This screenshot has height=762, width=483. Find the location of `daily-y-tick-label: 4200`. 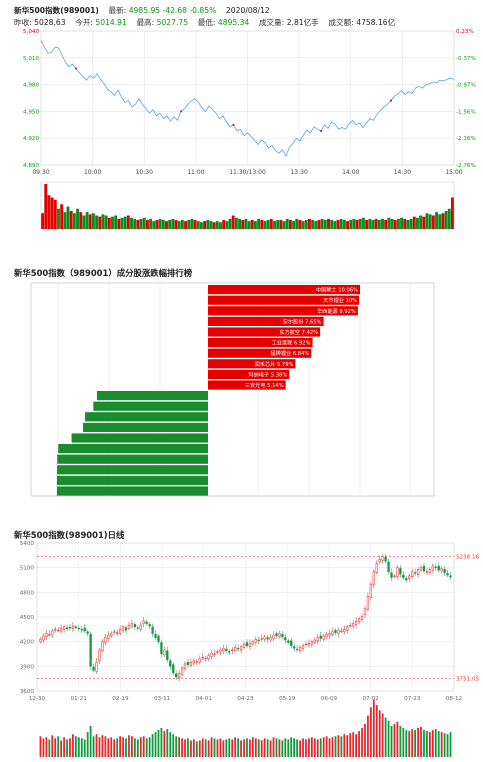

daily-y-tick-label: 4200 is located at coordinates (27, 643).